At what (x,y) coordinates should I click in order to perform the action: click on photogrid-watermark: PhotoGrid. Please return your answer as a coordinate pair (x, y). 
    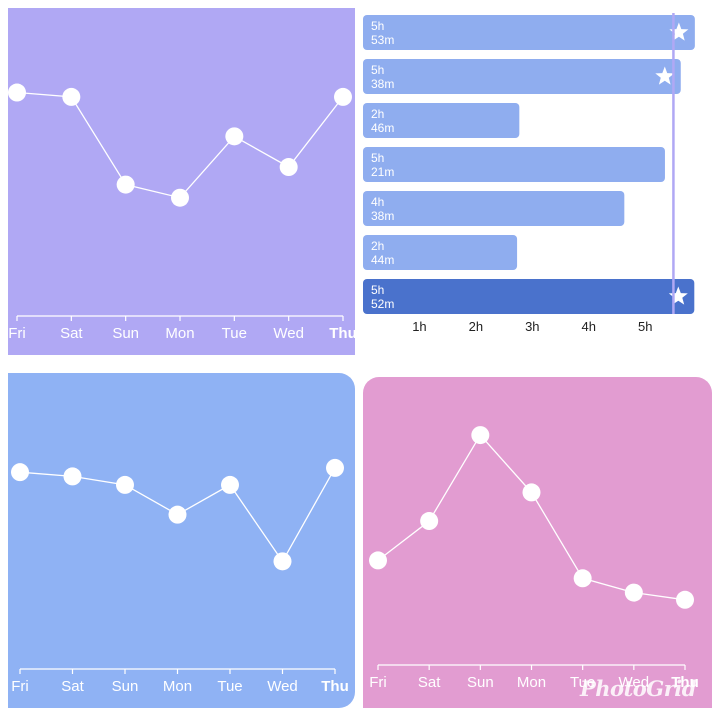
    Looking at the image, I should click on (638, 688).